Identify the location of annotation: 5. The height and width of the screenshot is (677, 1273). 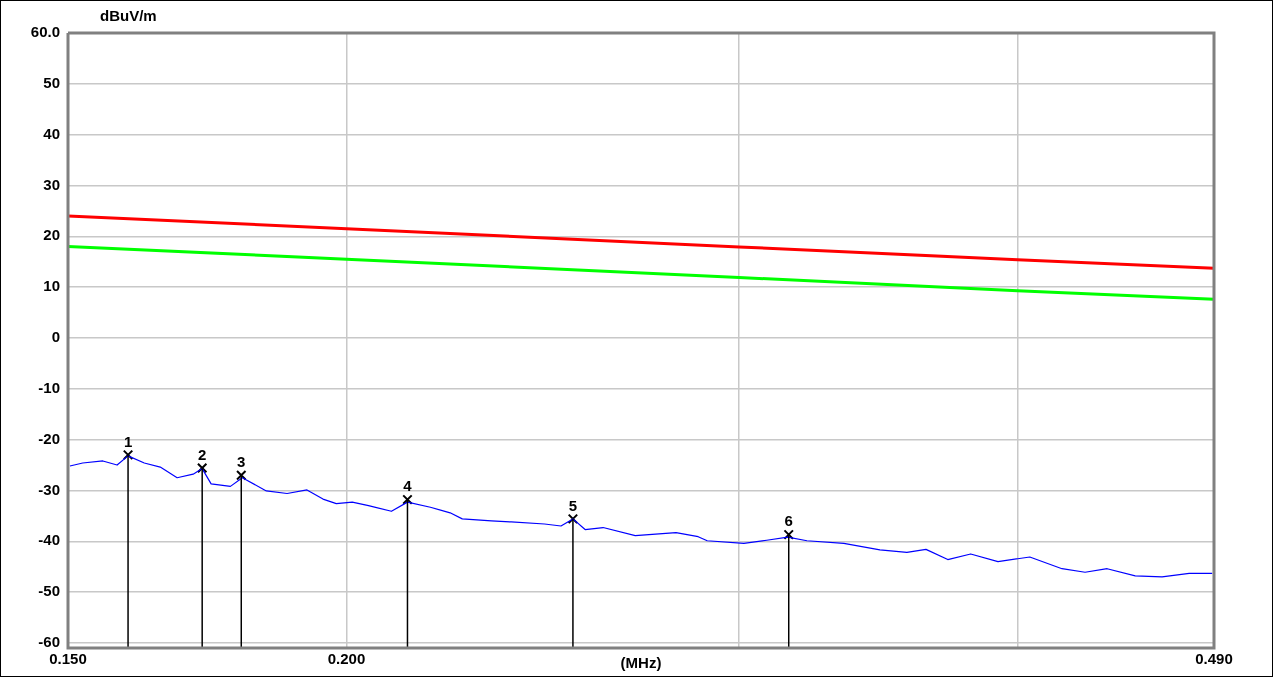
(573, 505).